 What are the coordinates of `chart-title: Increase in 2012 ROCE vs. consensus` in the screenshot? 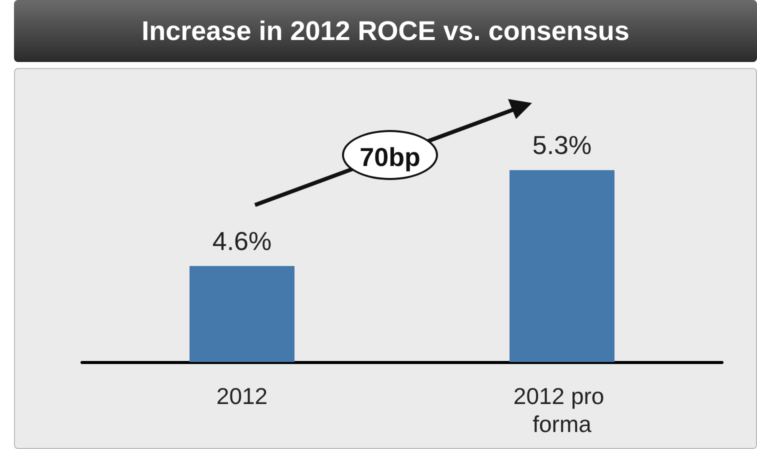 It's located at (385, 31).